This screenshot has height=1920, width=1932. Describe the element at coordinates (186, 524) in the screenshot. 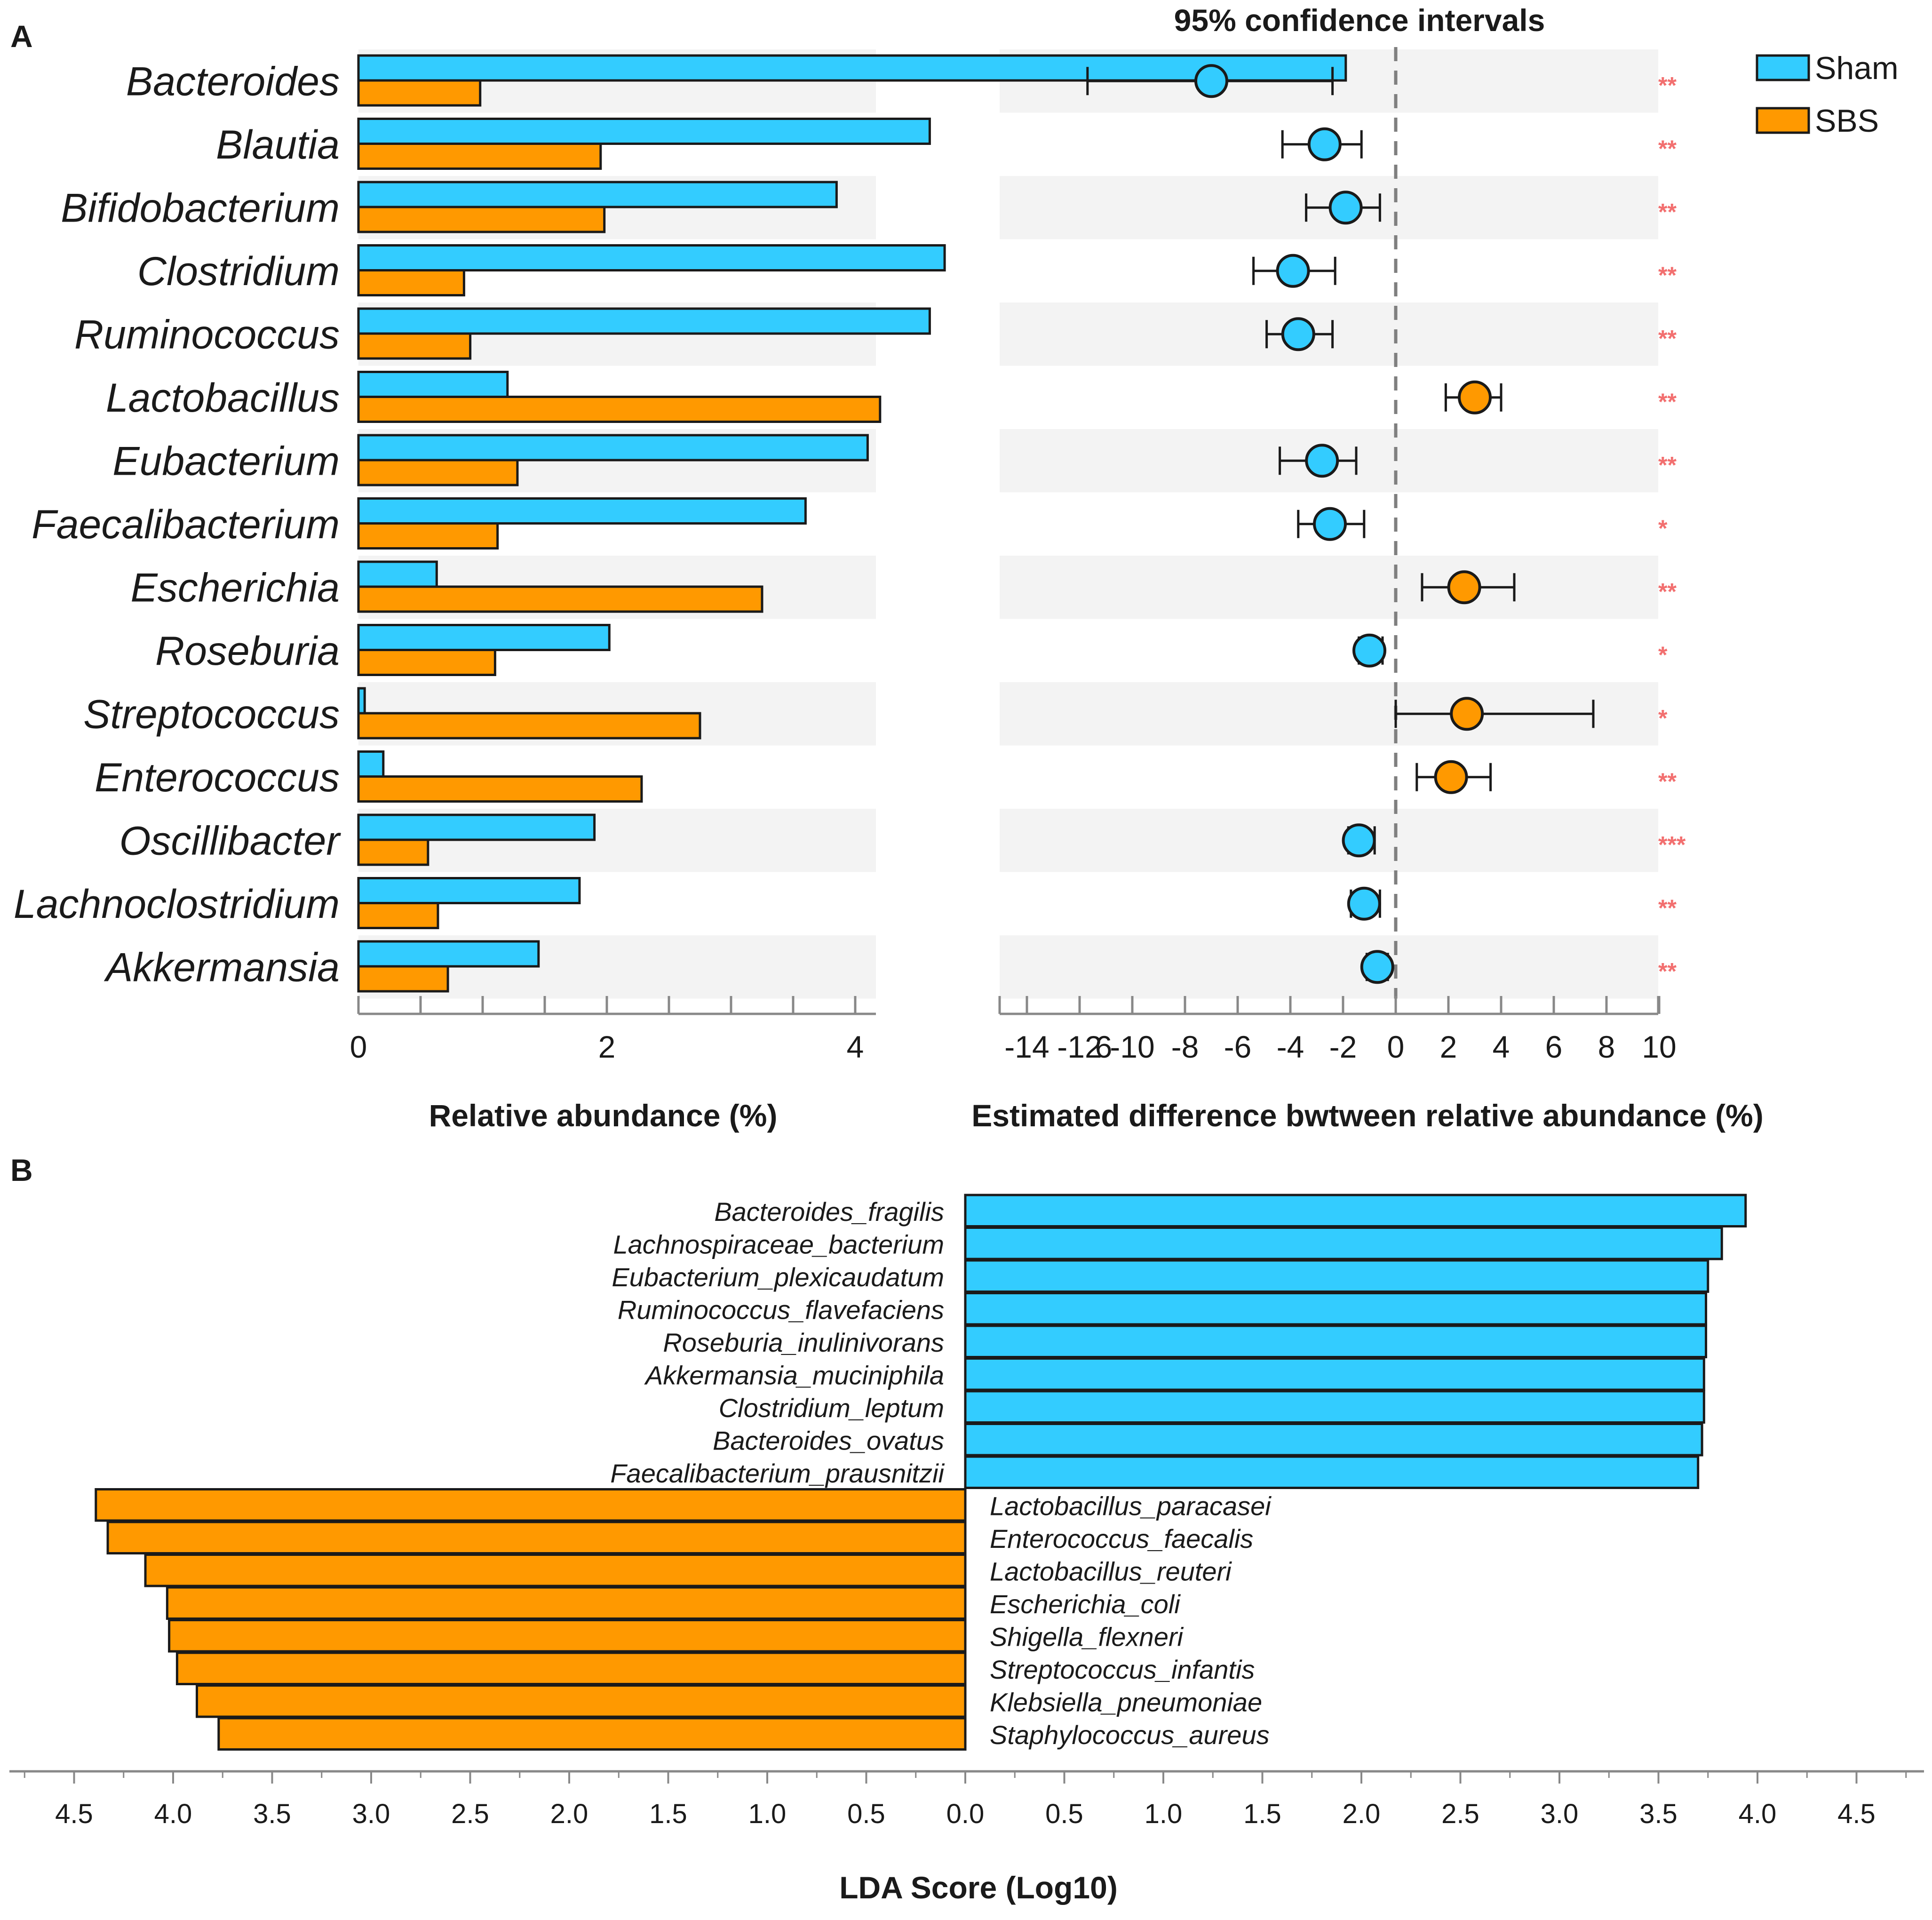

I see `genus-label: Faecalibacterium` at that location.